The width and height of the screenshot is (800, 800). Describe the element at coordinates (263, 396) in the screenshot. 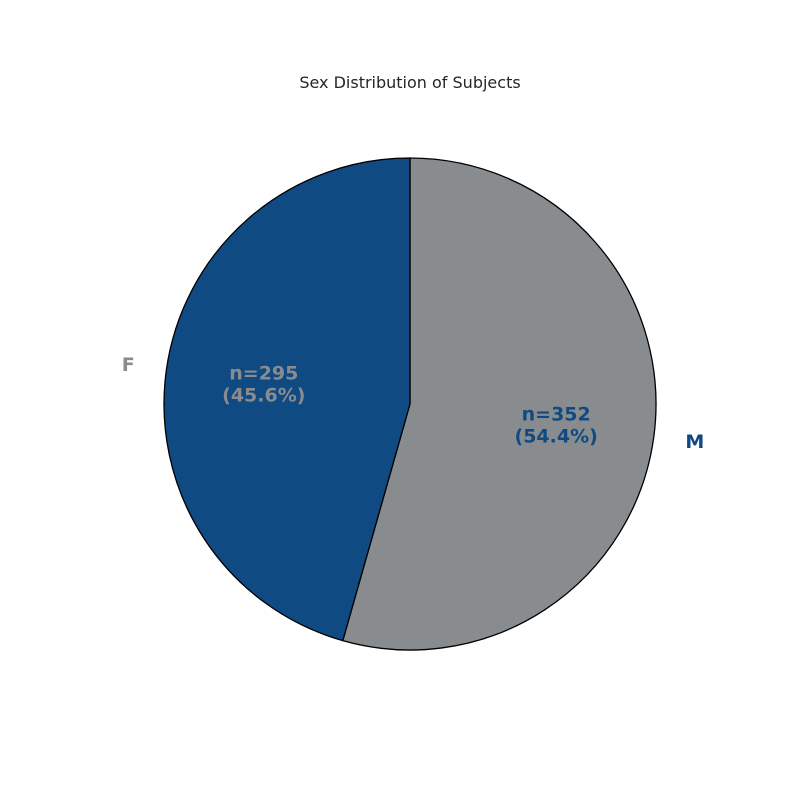

I see `data-label-percent: (45.6%)` at that location.